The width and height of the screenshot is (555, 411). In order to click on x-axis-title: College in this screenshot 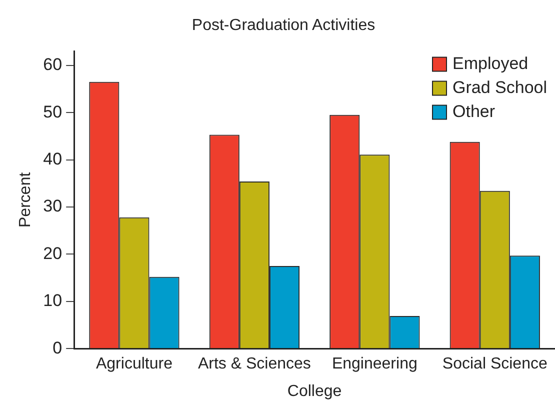, I will do `click(314, 391)`.